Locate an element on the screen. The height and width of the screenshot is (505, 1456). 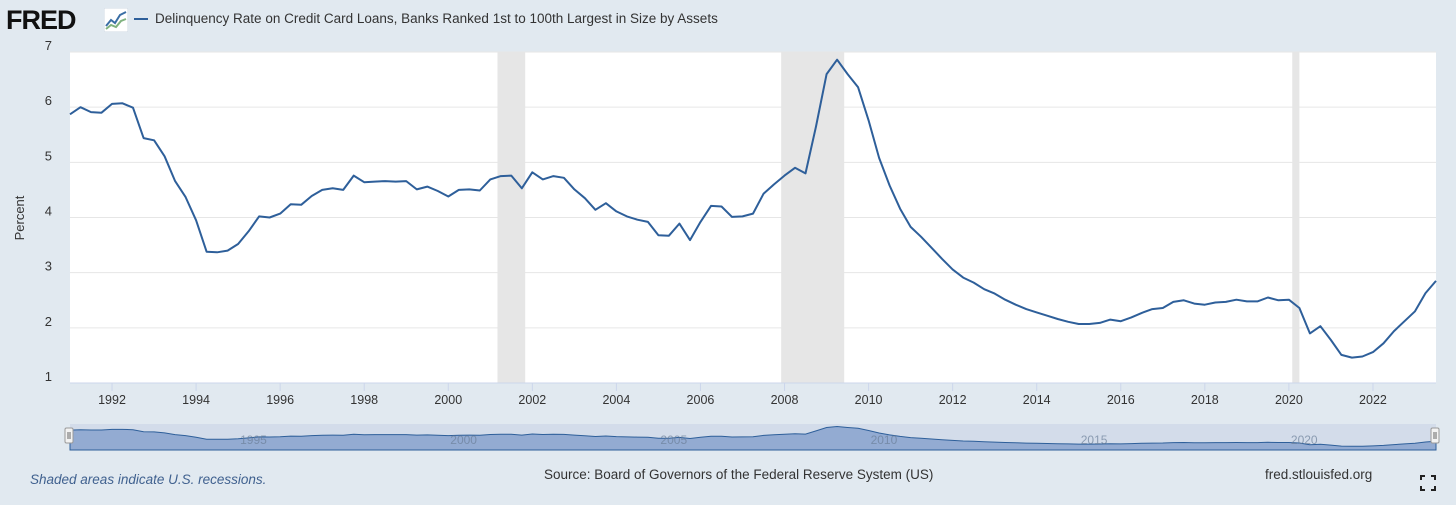
y-tick-label-6: 6 is located at coordinates (48, 100).